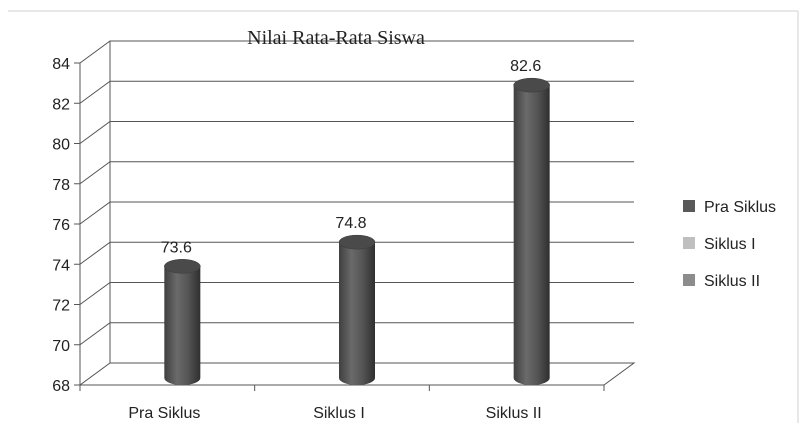 Image resolution: width=799 pixels, height=423 pixels. Describe the element at coordinates (732, 281) in the screenshot. I see `legend-label: Siklus II` at that location.